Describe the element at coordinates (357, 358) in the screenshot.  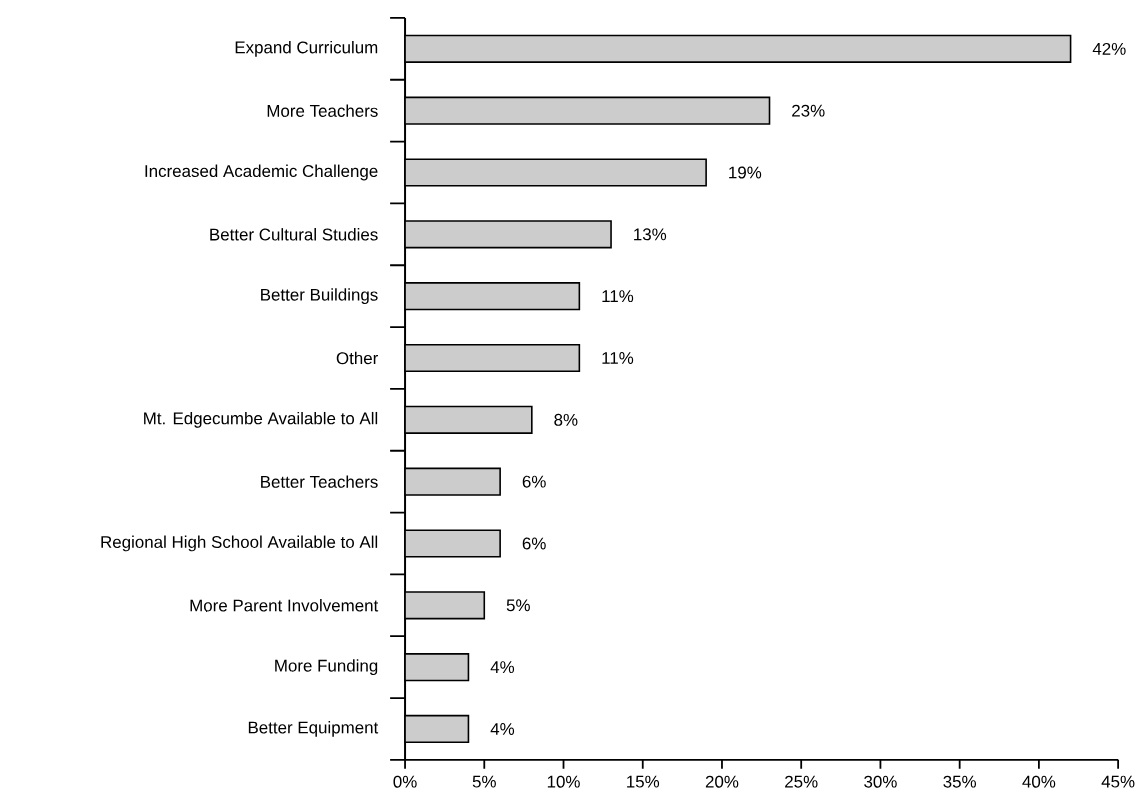
I see `y-tick-label: Other` at that location.